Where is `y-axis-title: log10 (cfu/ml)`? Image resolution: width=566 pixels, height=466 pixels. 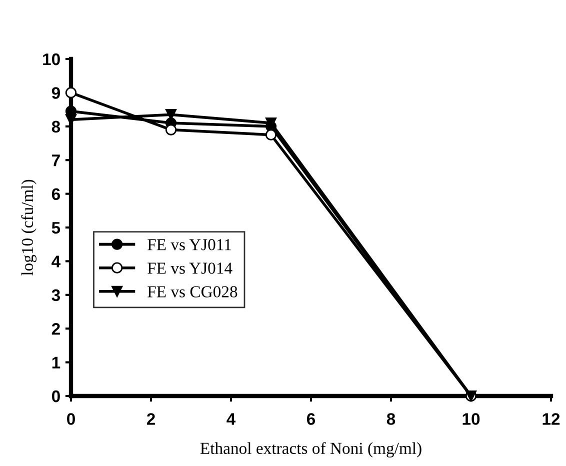 y-axis-title: log10 (cfu/ml) is located at coordinates (28, 228).